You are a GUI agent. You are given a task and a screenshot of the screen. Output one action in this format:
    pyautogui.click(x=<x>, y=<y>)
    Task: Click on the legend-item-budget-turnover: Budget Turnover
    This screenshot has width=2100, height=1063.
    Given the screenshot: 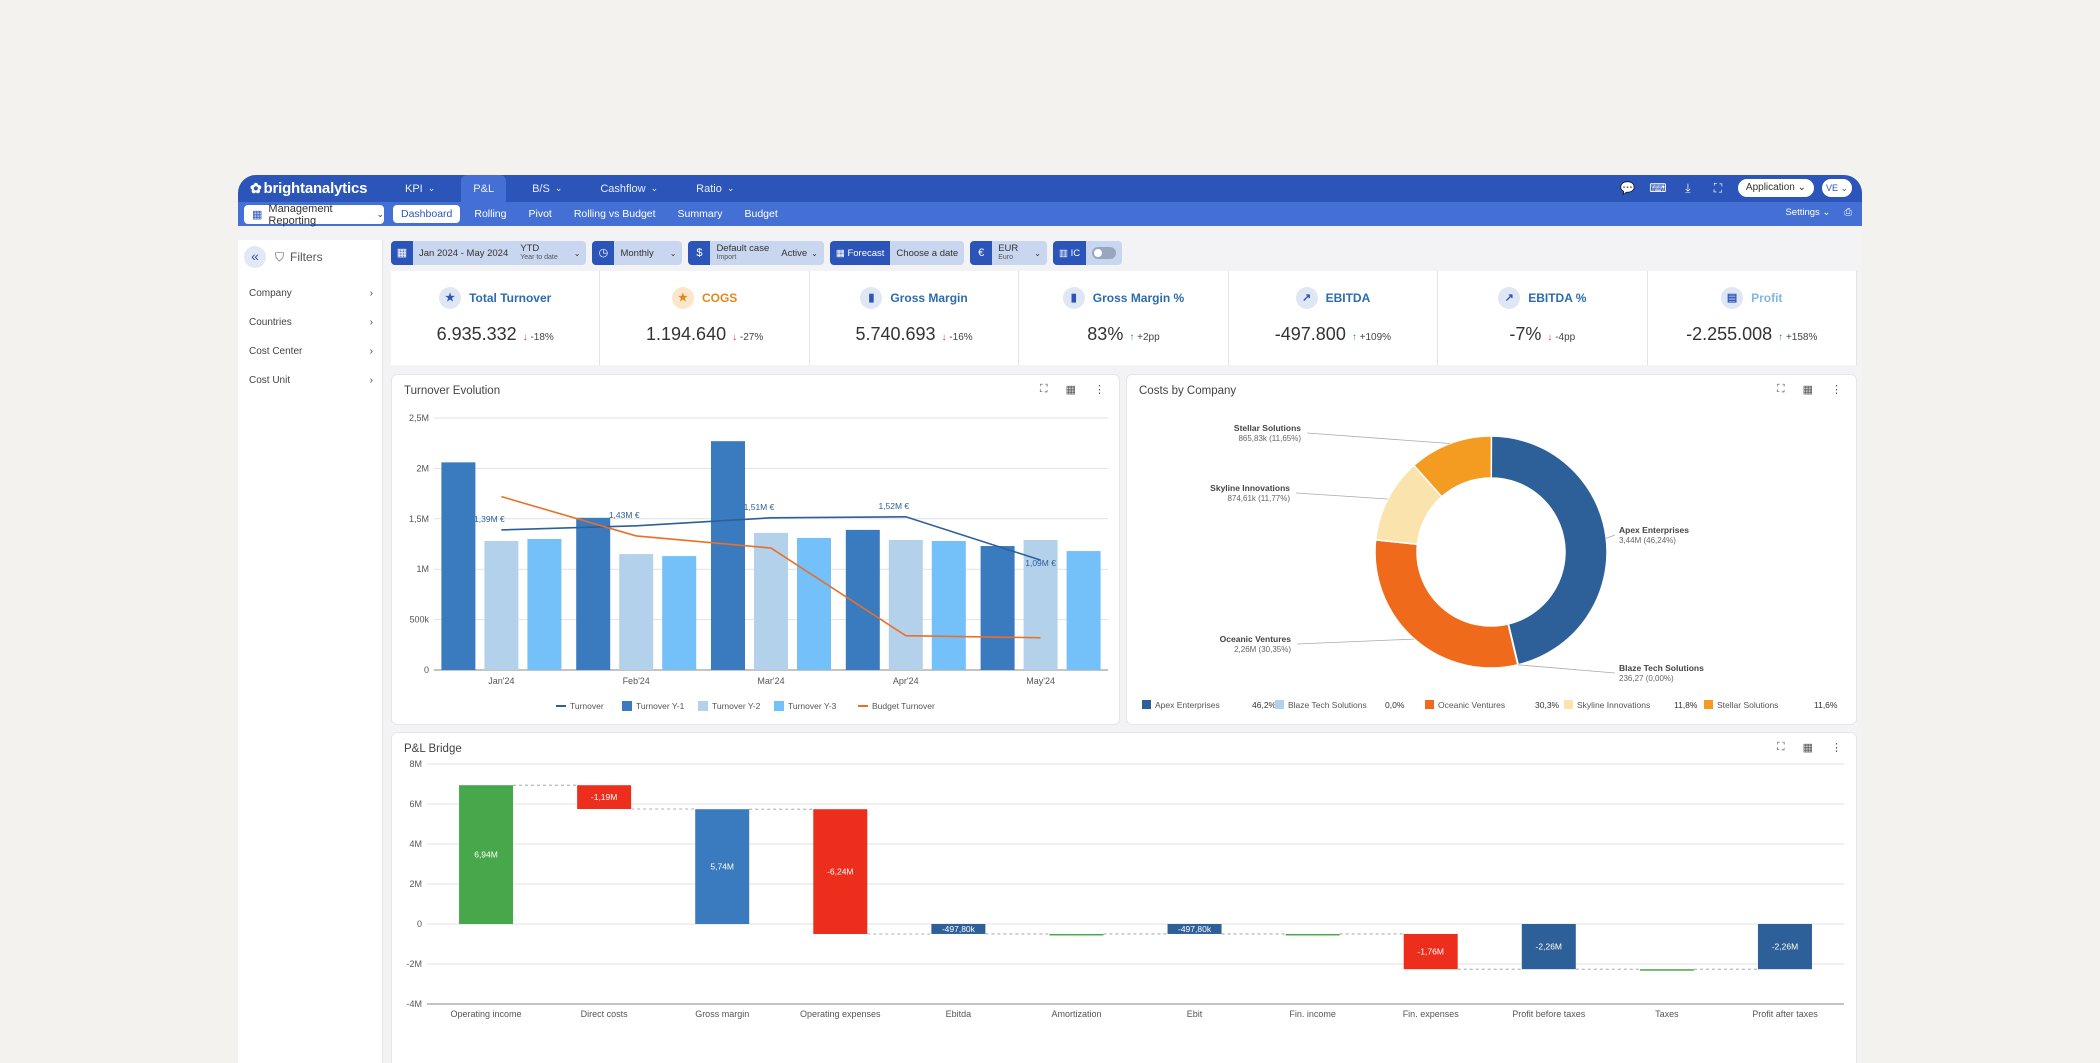 What is the action you would take?
    pyautogui.click(x=896, y=706)
    